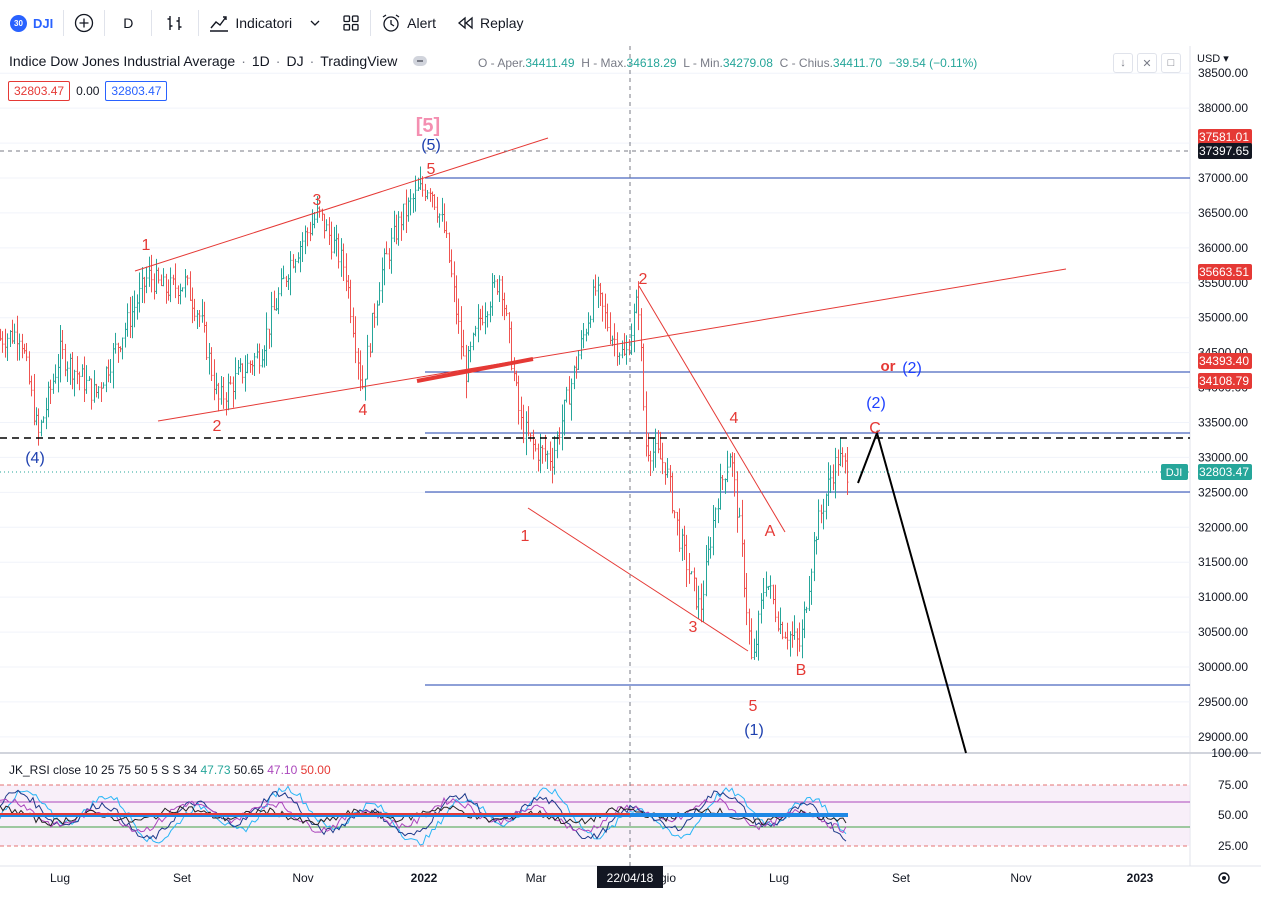 Image resolution: width=1261 pixels, height=902 pixels. Describe the element at coordinates (630, 23) in the screenshot. I see `top-toolbar: 30 DJI D Indicatori Alert Replay` at that location.